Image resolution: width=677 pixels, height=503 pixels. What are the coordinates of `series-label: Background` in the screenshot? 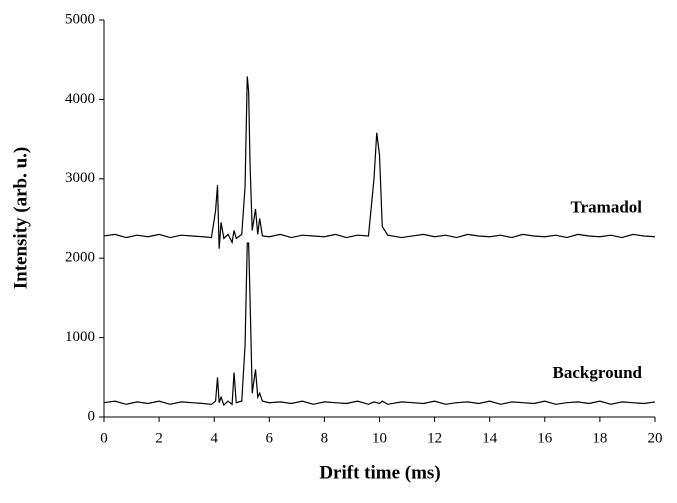 It's located at (598, 372).